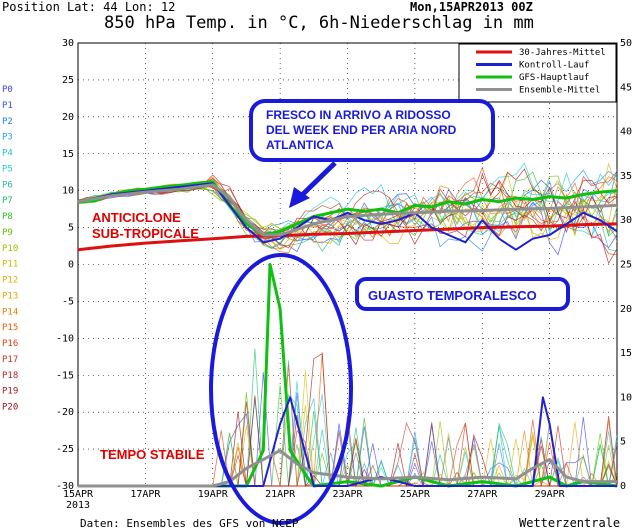 Image resolution: width=635 pixels, height=530 pixels. I want to click on fresco-line-2: DEL WEEK END PER ARIA NORD, so click(361, 130).